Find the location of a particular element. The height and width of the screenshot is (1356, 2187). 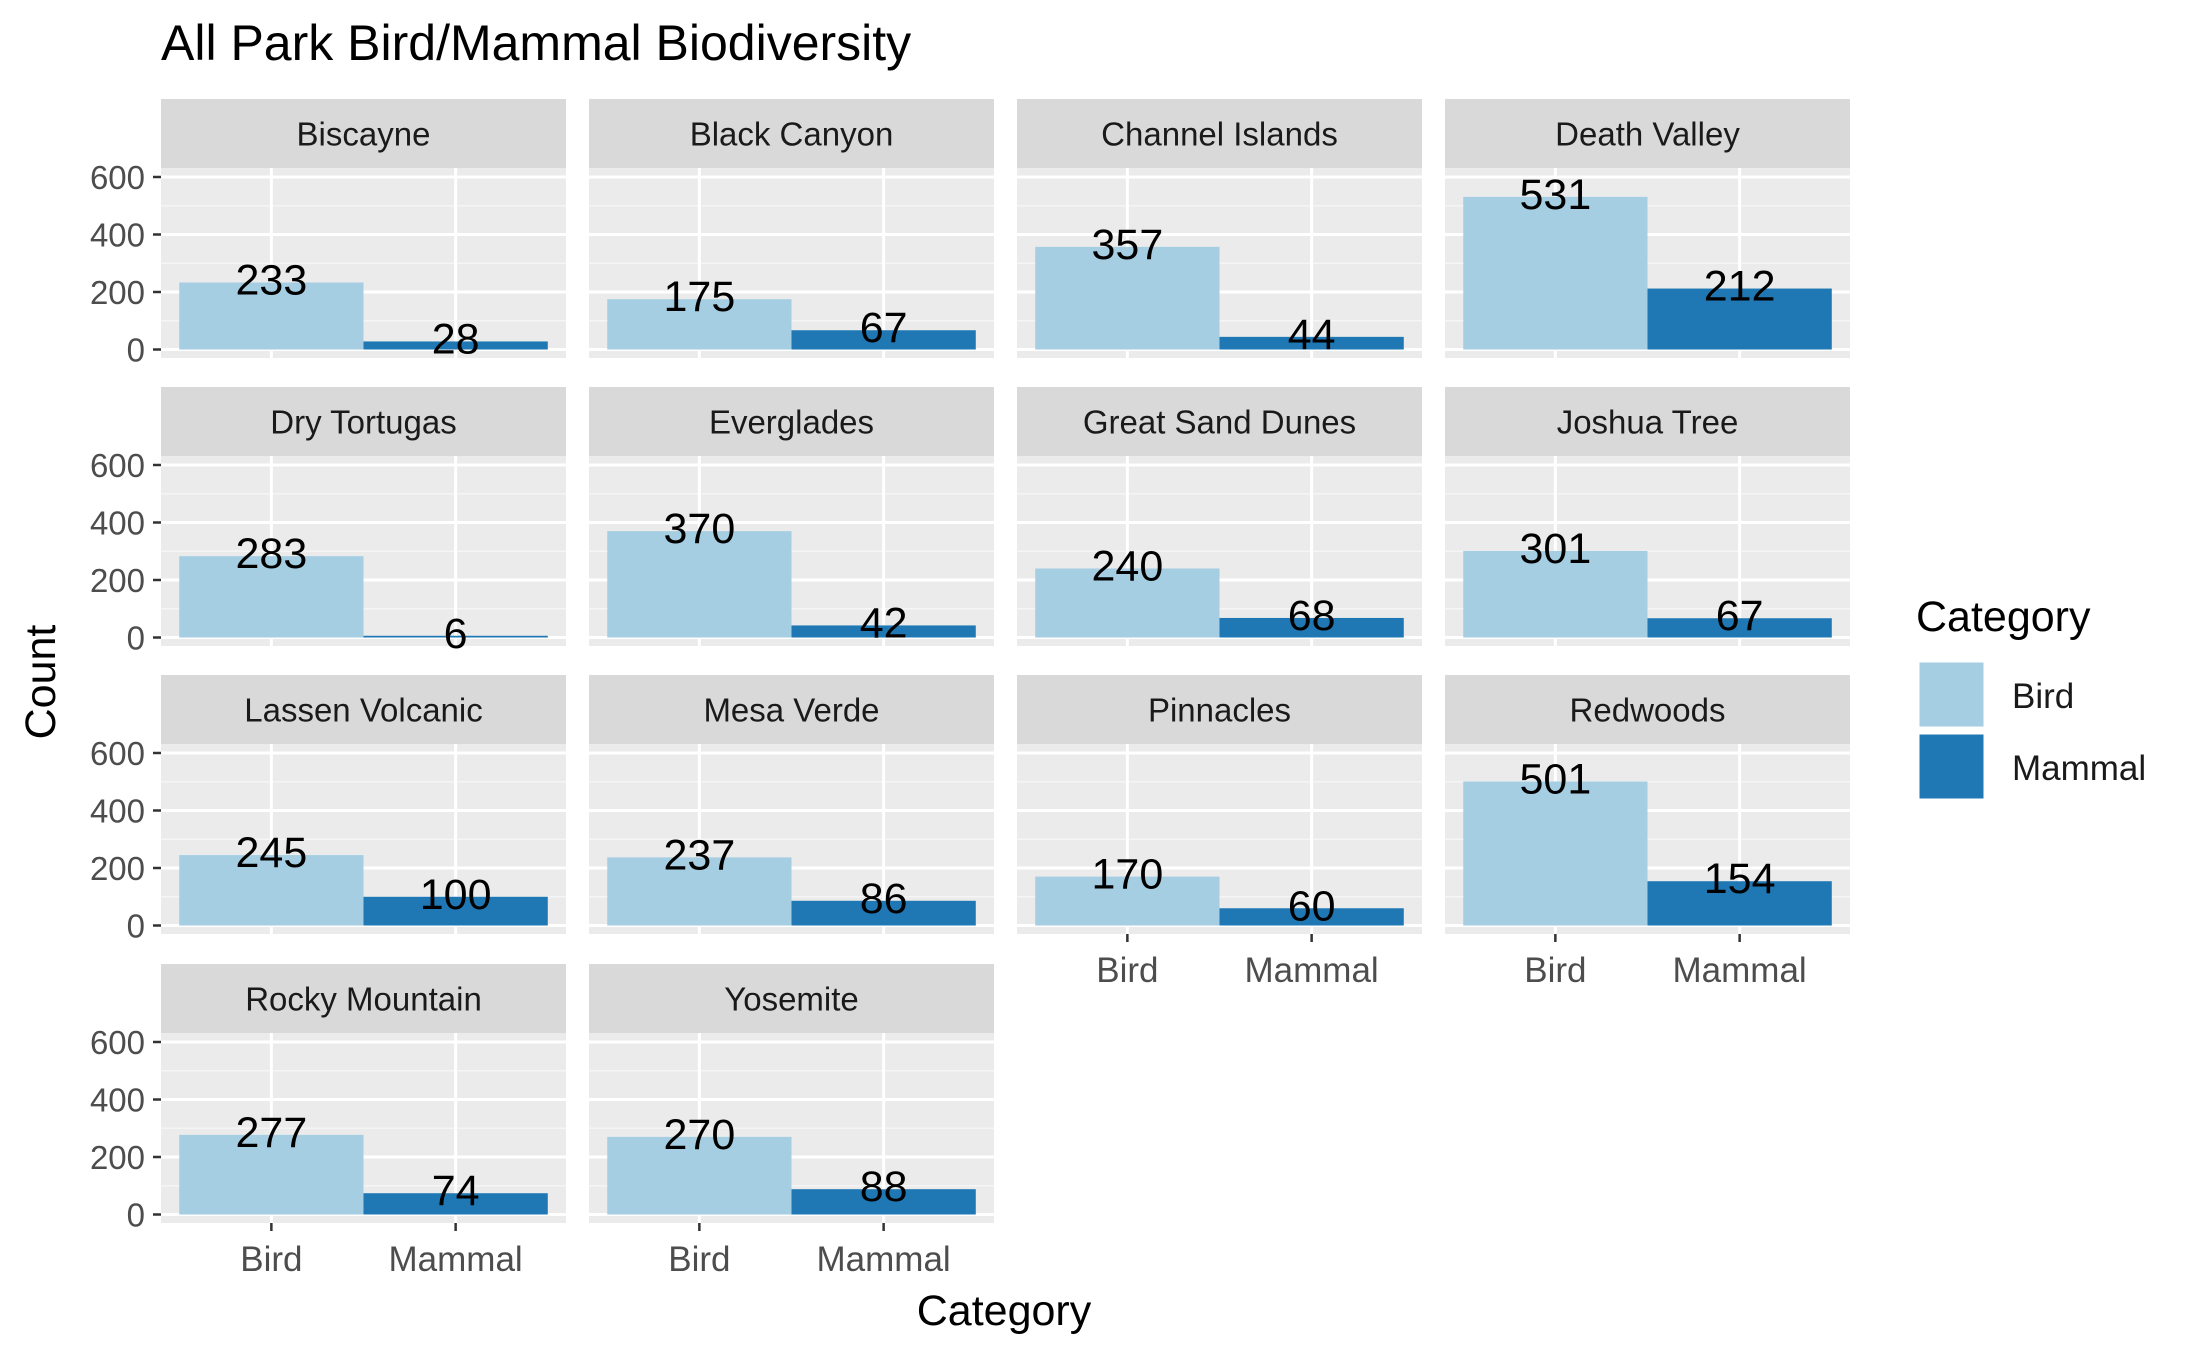

data-label: 277 is located at coordinates (271, 1133).